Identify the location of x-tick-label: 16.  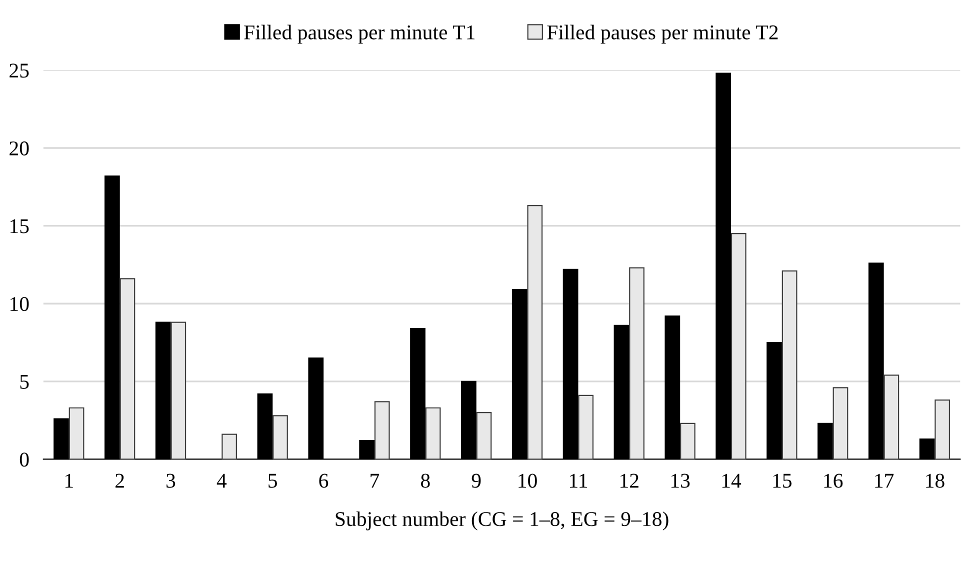
(833, 481).